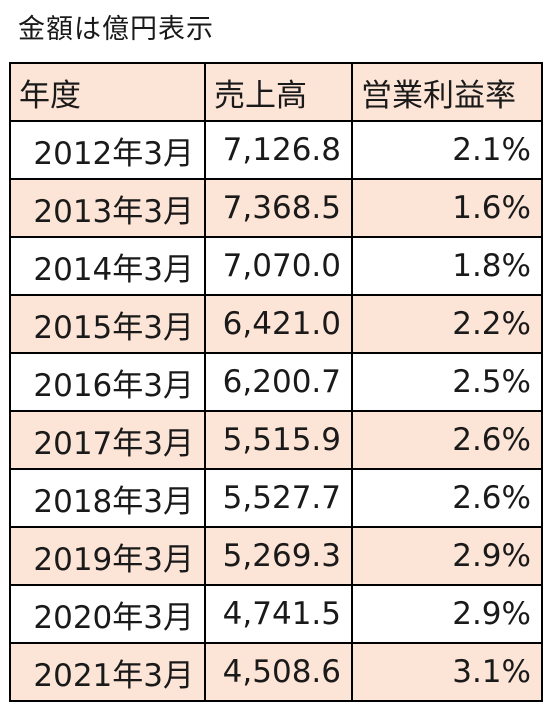 The height and width of the screenshot is (720, 551). I want to click on sales-cell: 6,200.7, so click(278, 382).